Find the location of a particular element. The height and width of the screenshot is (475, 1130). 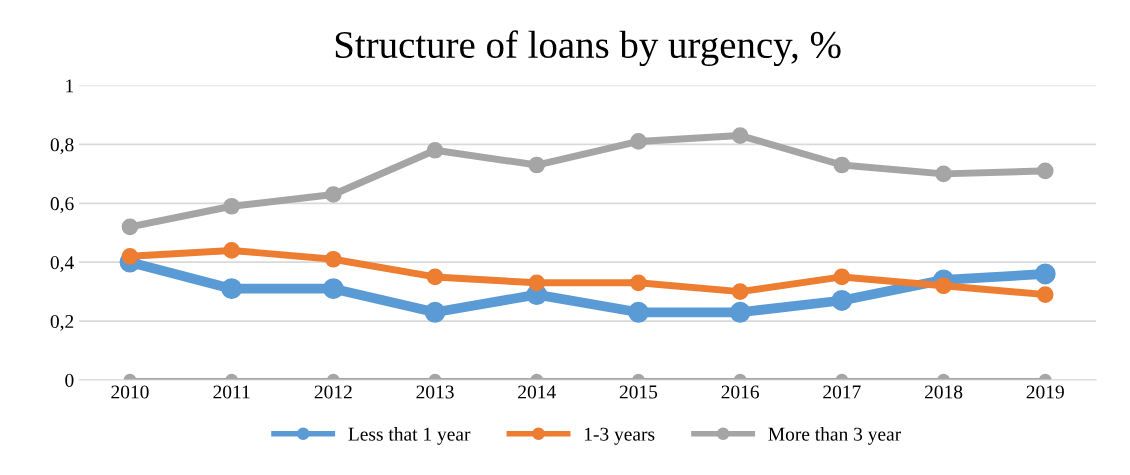

x-tick-label: 2011 is located at coordinates (231, 392).